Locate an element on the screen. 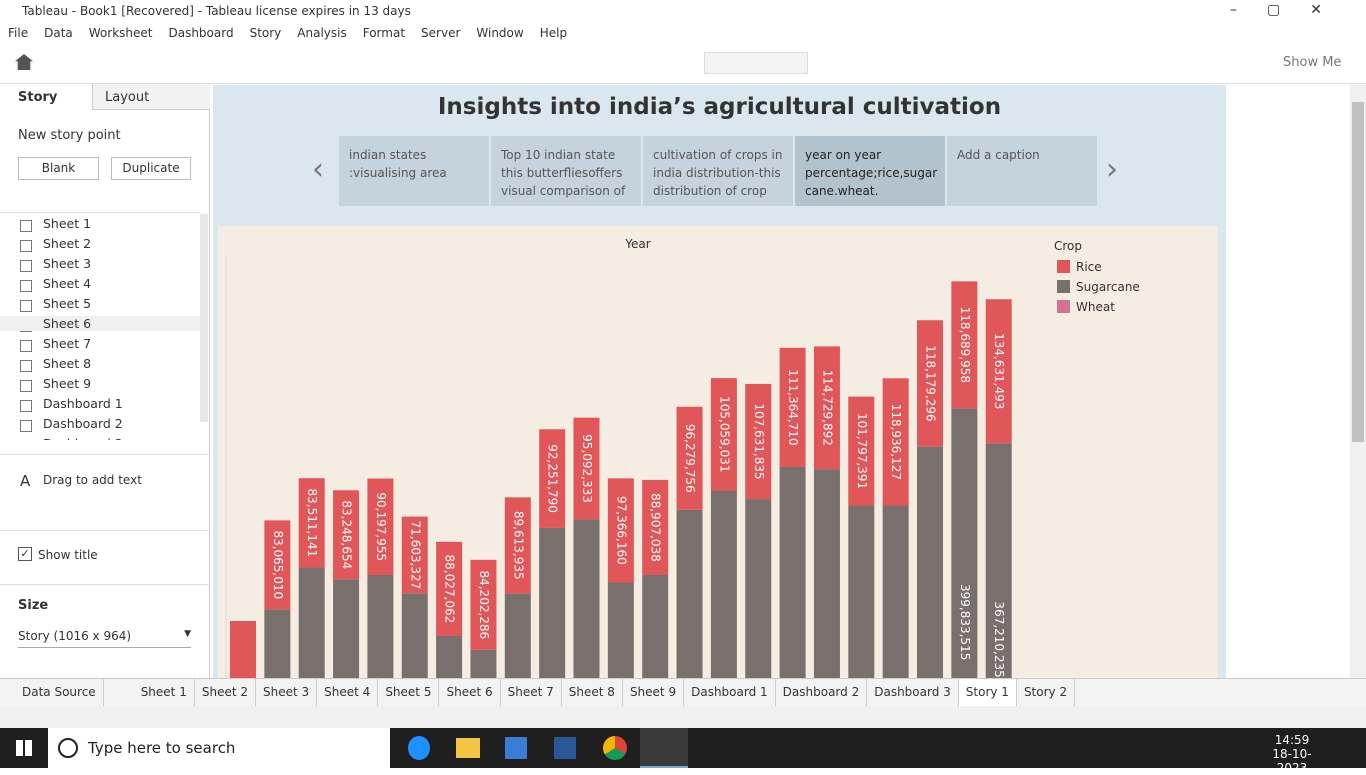 This screenshot has height=775, width=1366. home-icon is located at coordinates (24, 62).